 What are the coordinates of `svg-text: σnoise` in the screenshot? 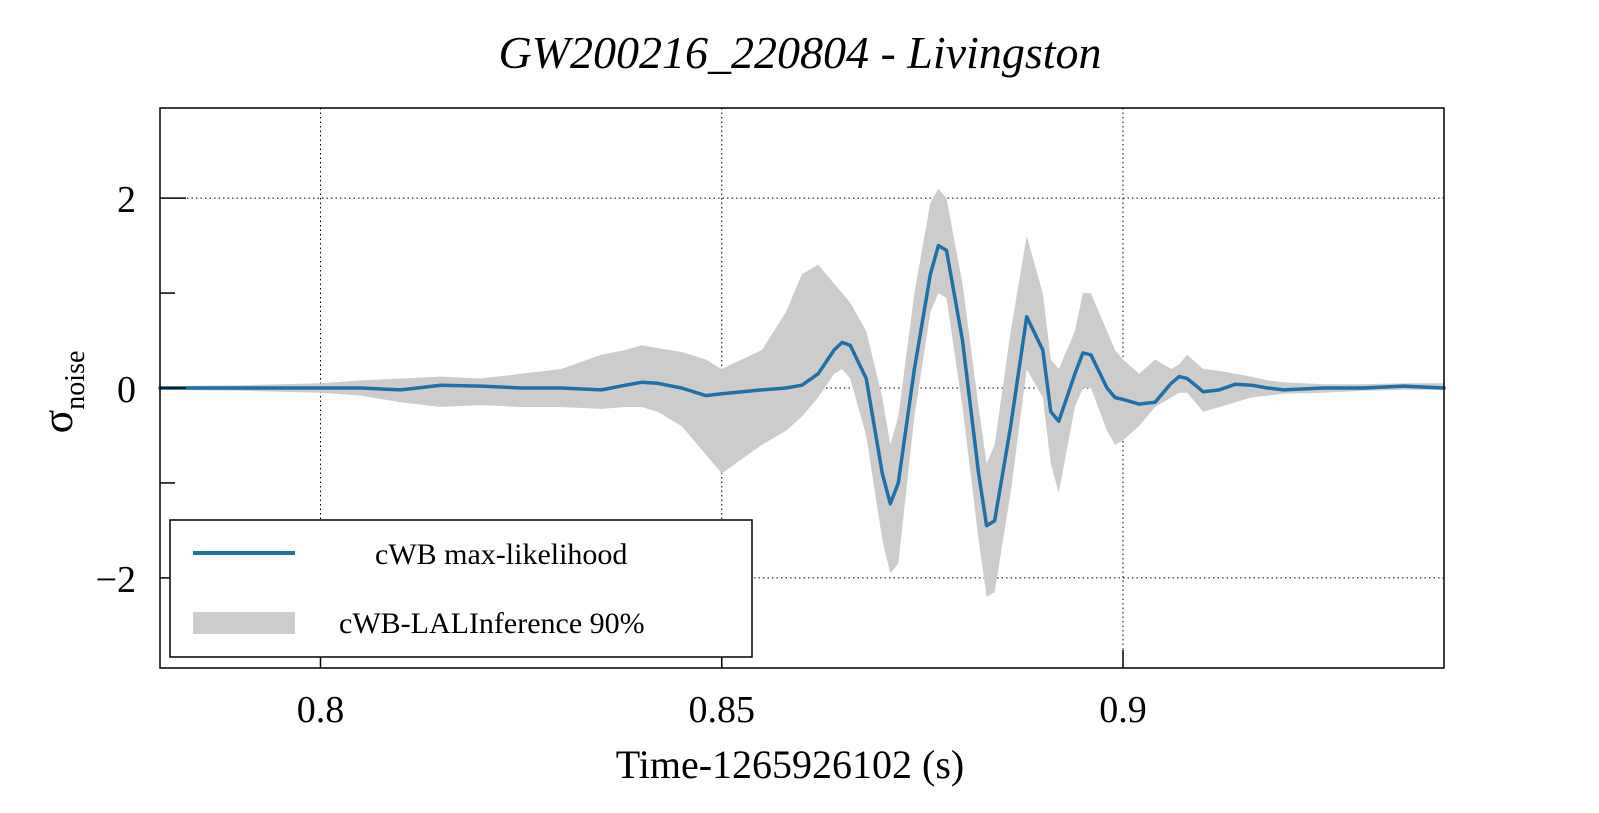 It's located at (62, 392).